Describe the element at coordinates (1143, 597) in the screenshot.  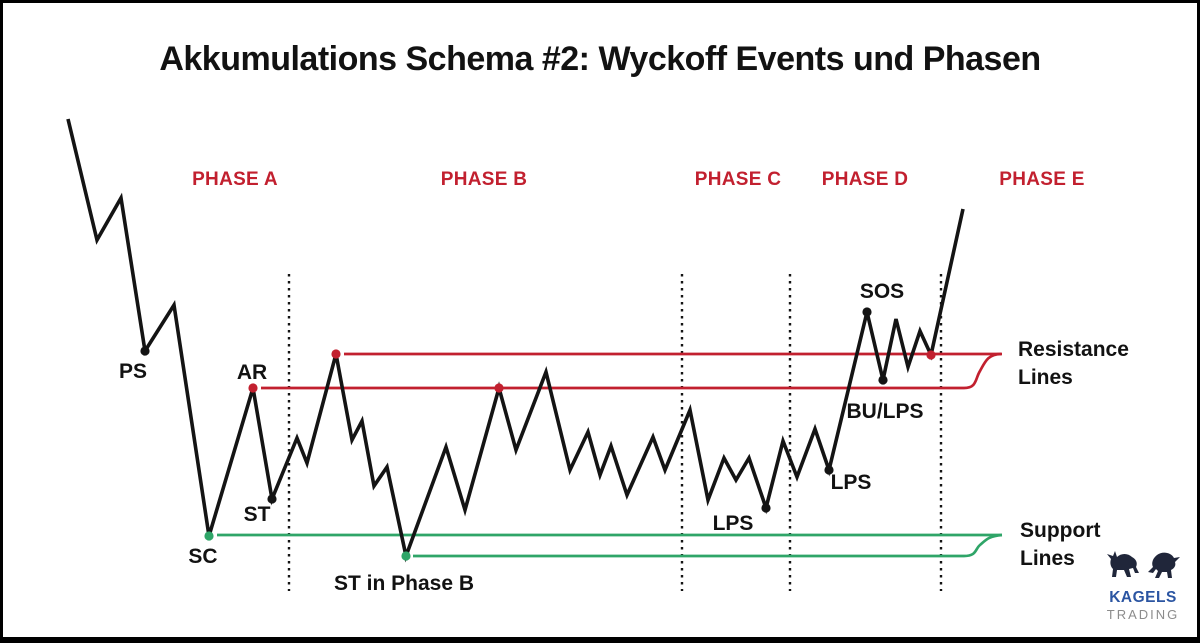
I see `logo-brand-text: KAGELS` at that location.